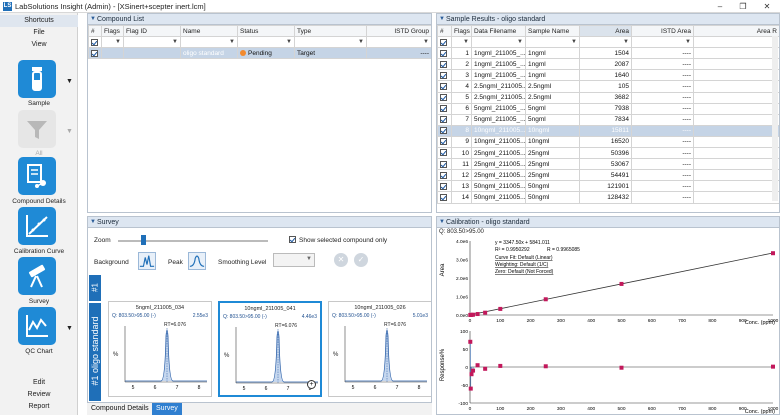 The image size is (780, 415). Describe the element at coordinates (608, 186) in the screenshot. I see `table-row: 13 50ngml_211005... 50ngml 121901 ----` at that location.